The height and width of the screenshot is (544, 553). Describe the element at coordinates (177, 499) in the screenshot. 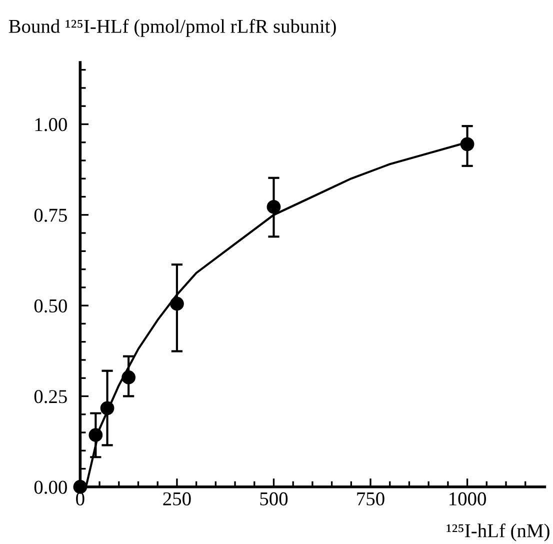

I see `x-tick-label: 250` at that location.